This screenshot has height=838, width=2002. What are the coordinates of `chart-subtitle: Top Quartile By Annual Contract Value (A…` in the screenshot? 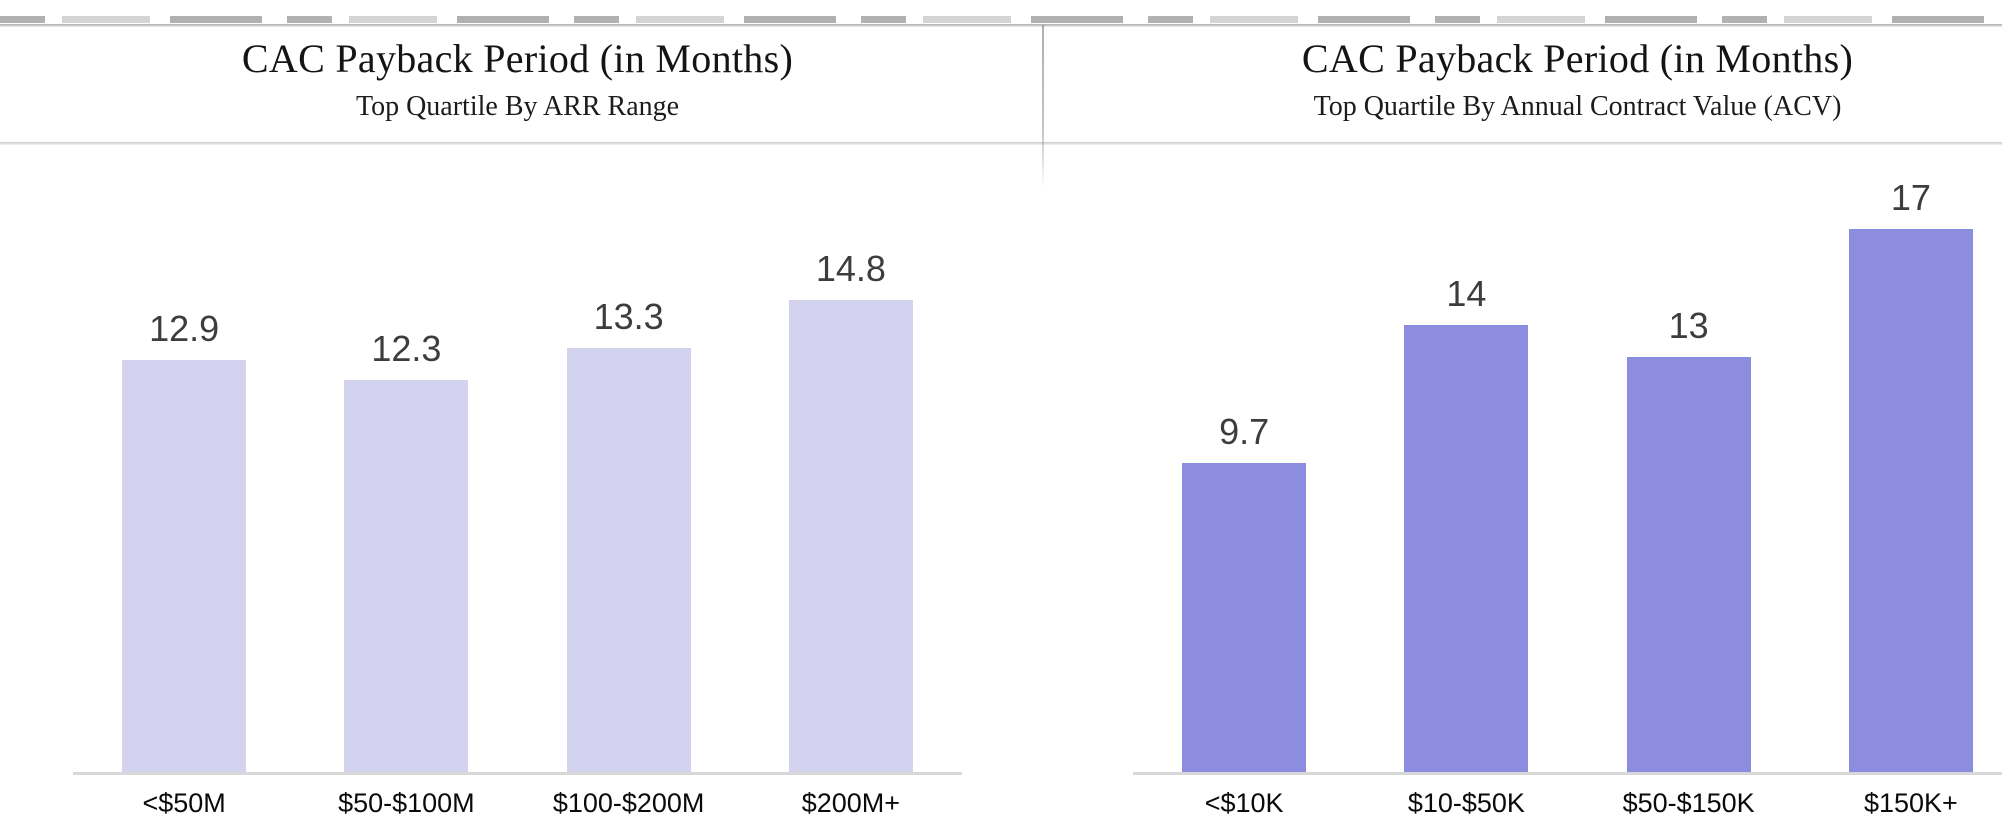 It's located at (1577, 106).